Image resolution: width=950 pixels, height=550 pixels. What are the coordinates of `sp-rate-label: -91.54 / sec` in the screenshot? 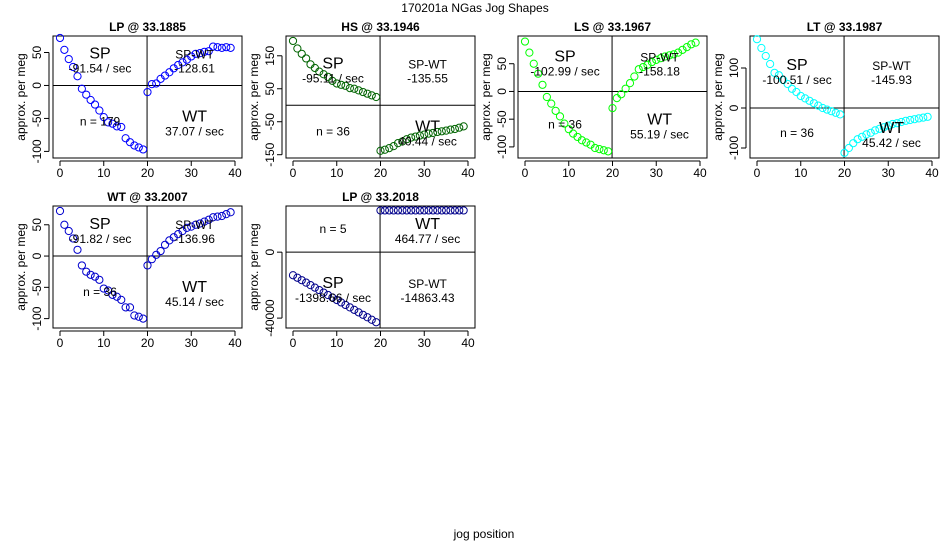 It's located at (100, 69).